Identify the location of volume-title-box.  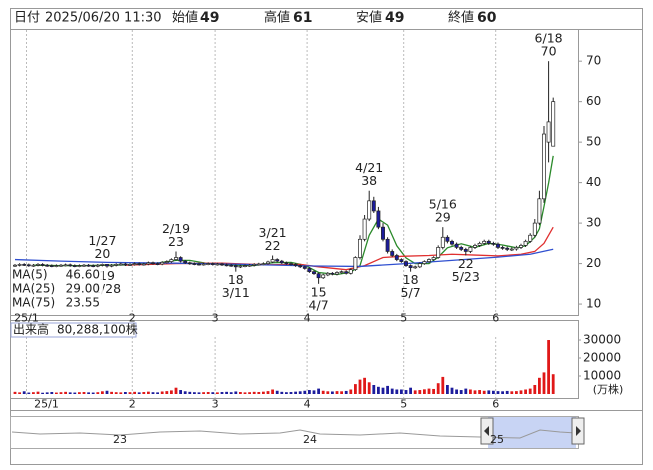
(73, 330).